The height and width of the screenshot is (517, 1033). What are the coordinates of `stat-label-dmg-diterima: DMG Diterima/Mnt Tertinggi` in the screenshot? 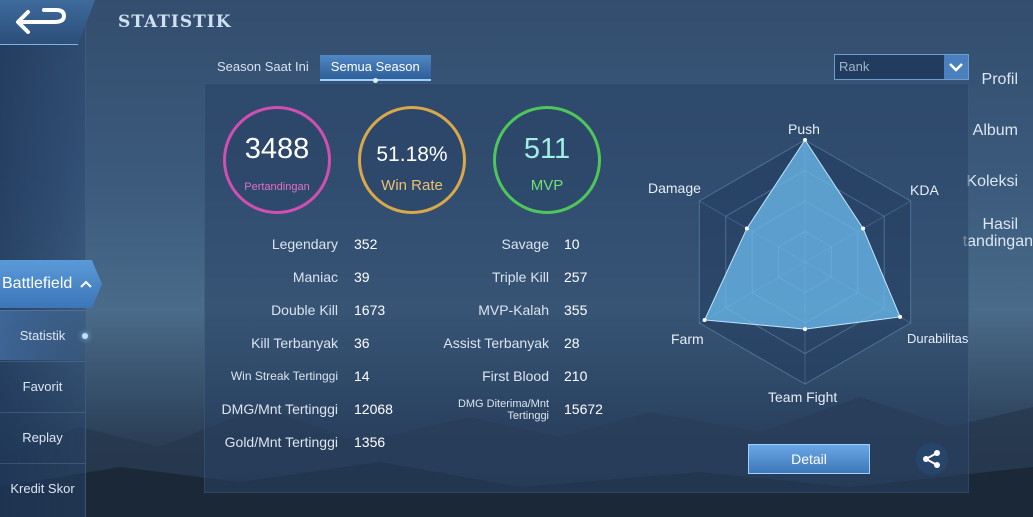 It's located at (503, 410).